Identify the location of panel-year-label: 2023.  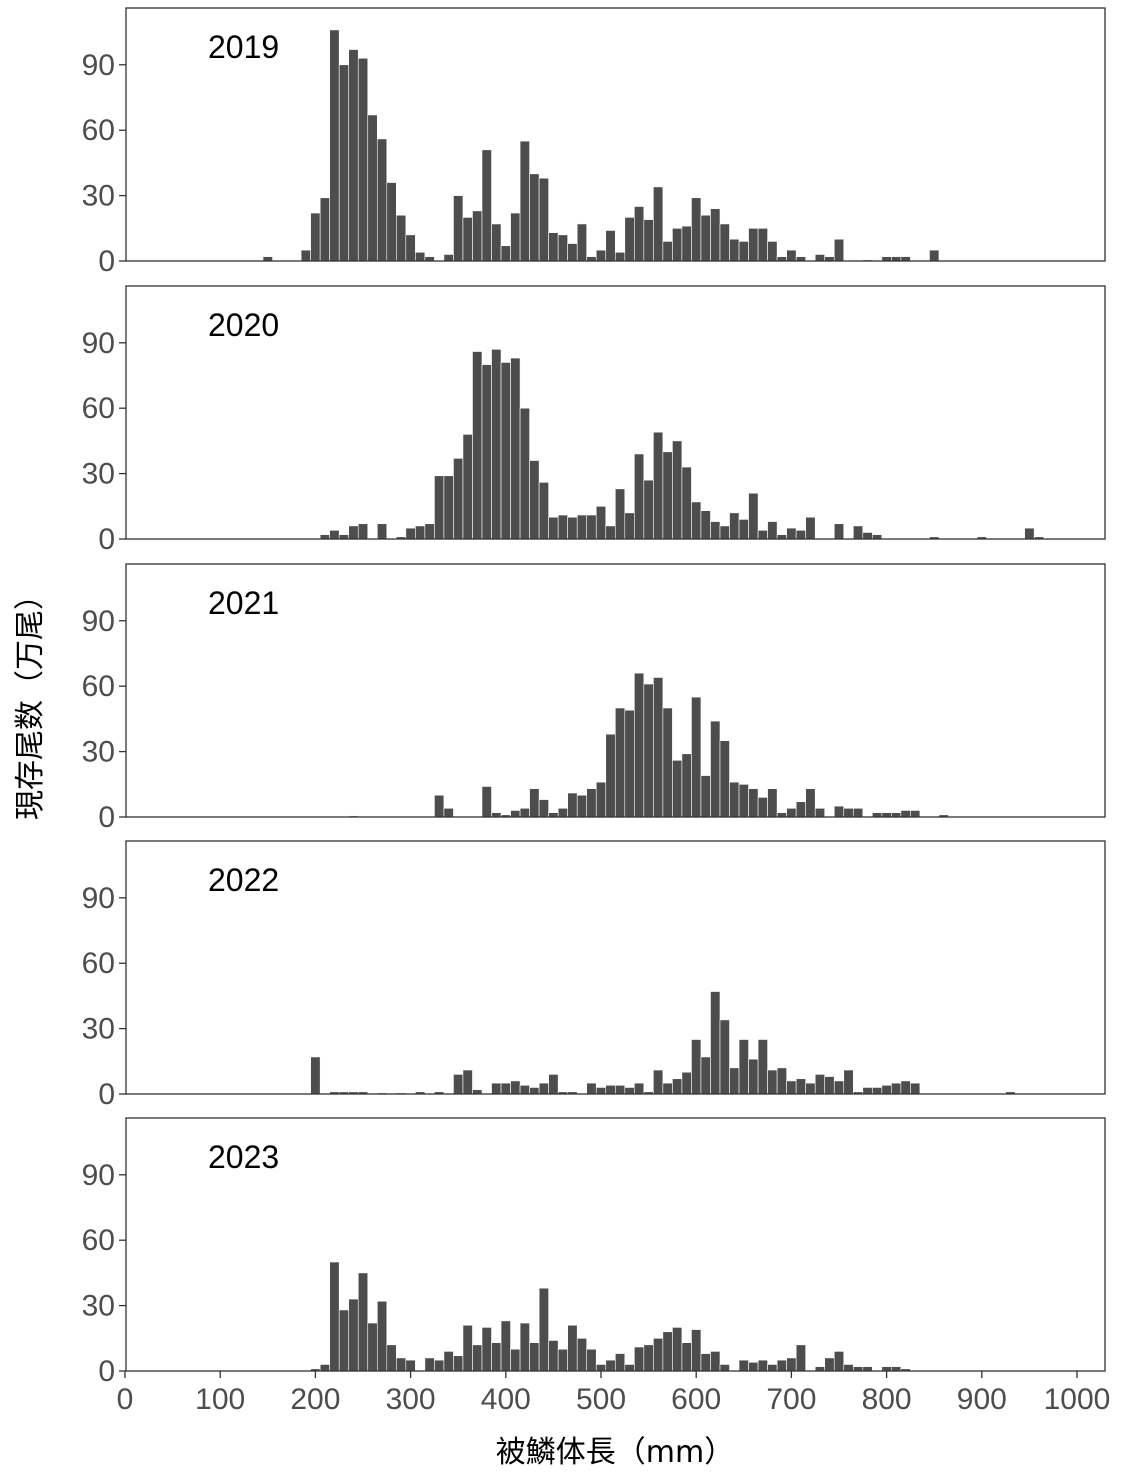
(243, 1157).